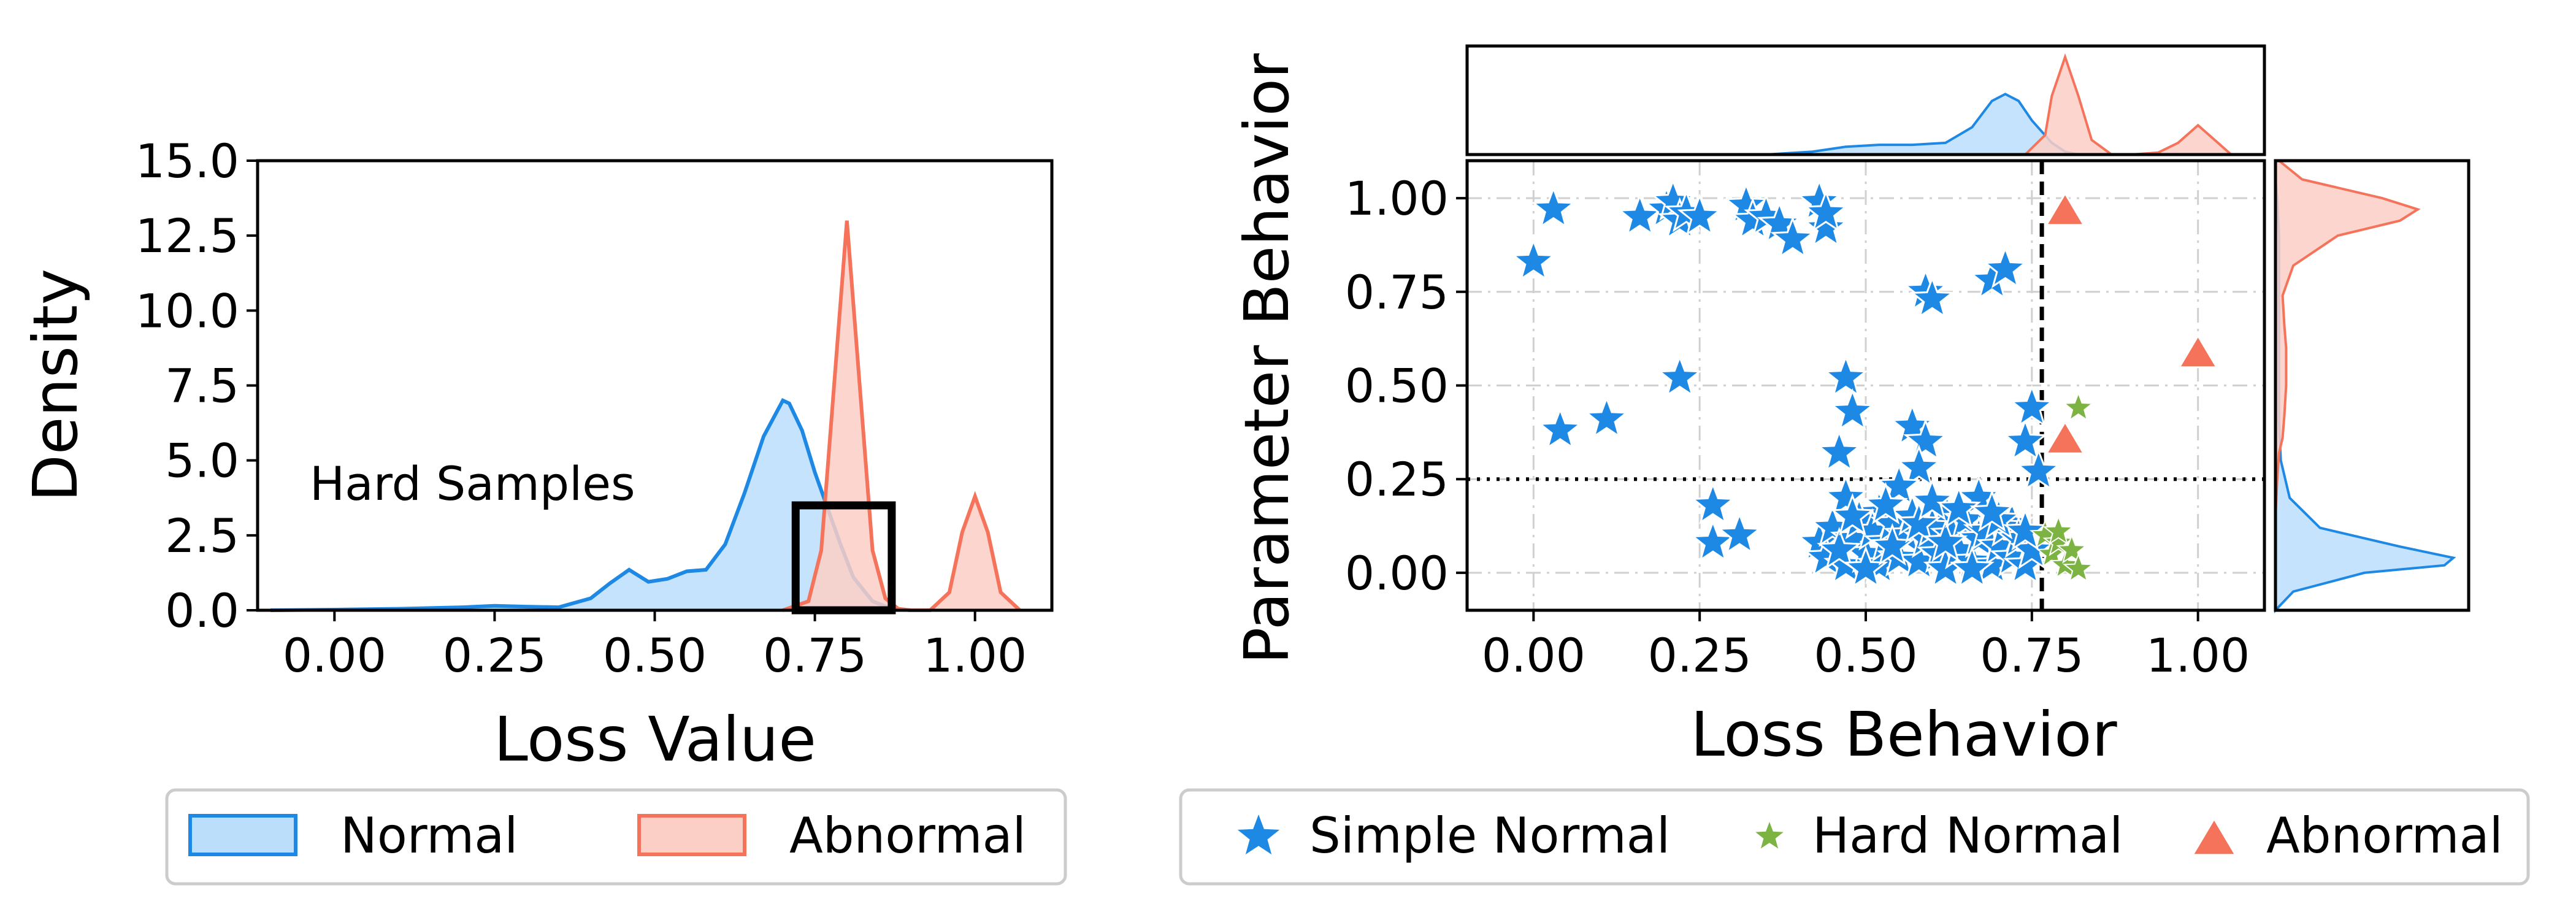 The height and width of the screenshot is (920, 2576). Describe the element at coordinates (691, 835) in the screenshot. I see `legend-swatch-abnormal` at that location.